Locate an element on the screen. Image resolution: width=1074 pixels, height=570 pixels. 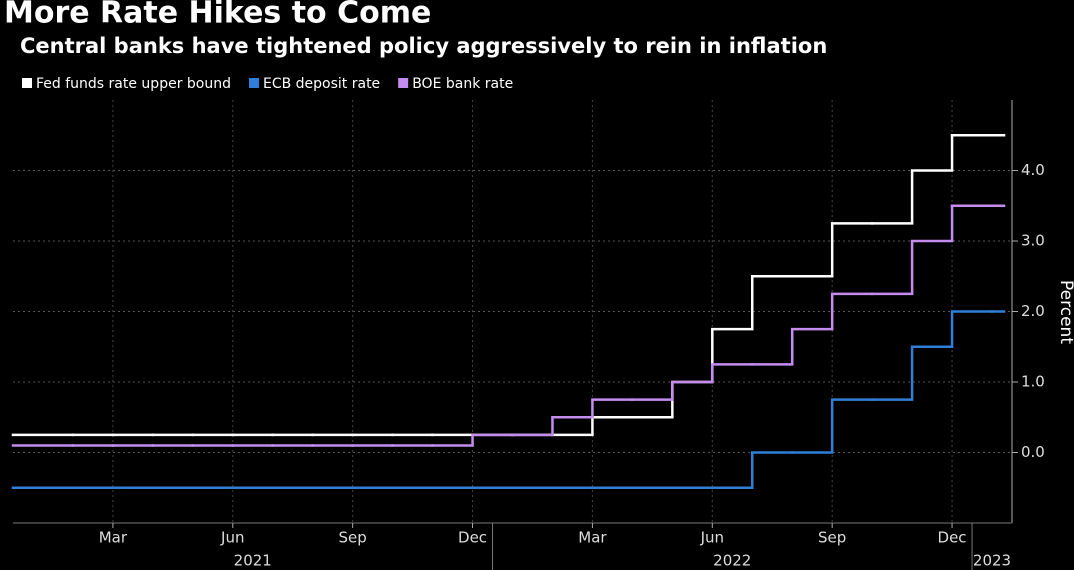
y-tick-label: 4.0 is located at coordinates (1033, 170).